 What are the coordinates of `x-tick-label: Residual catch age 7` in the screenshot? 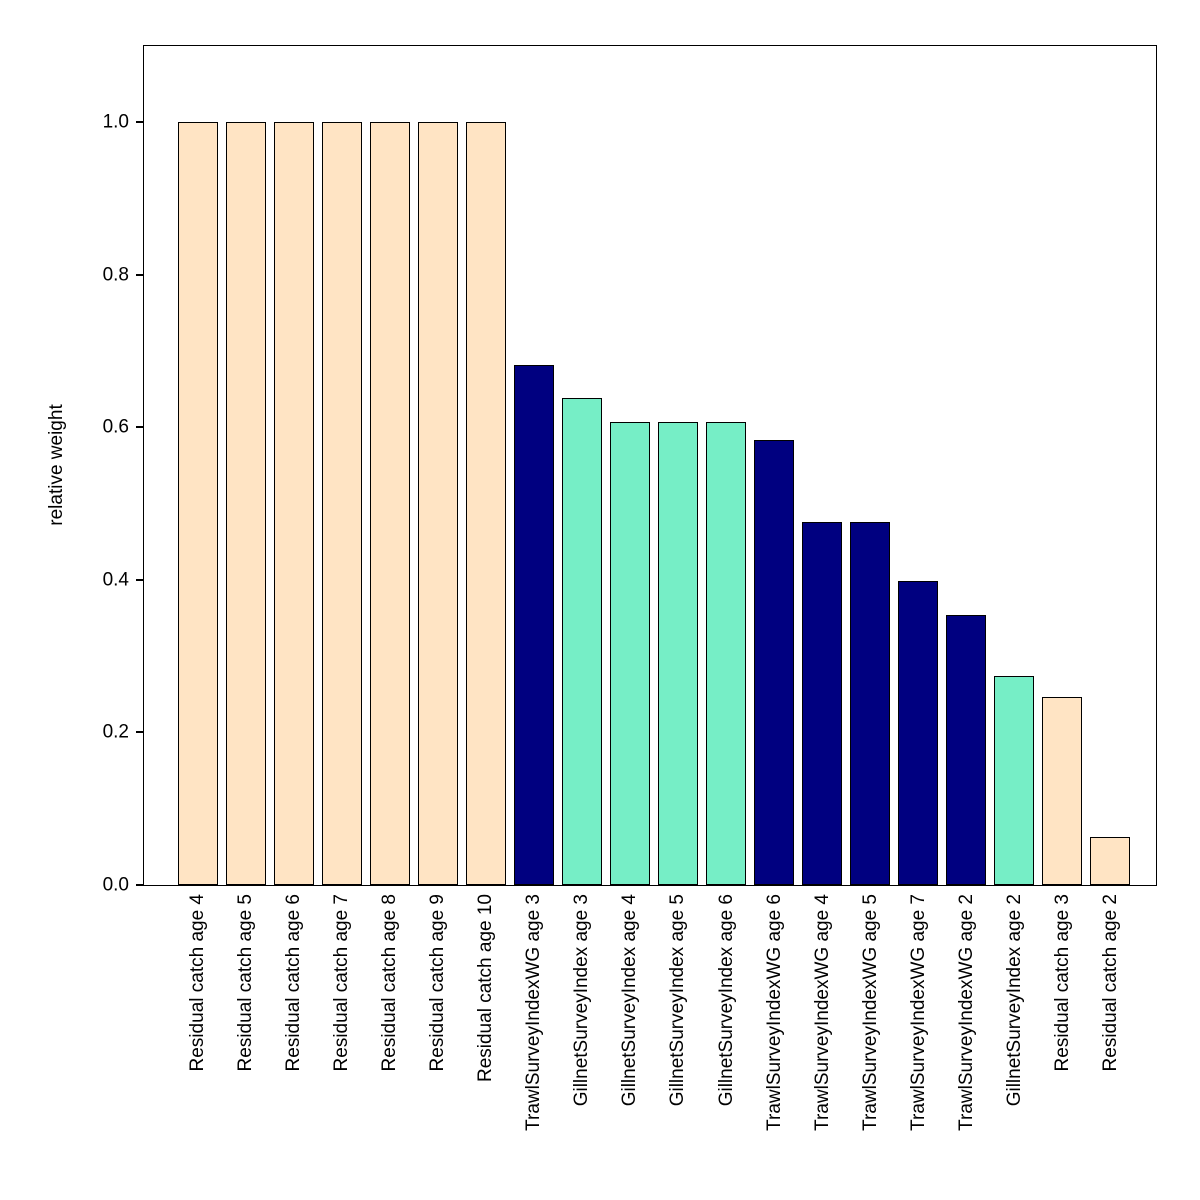 It's located at (341, 983).